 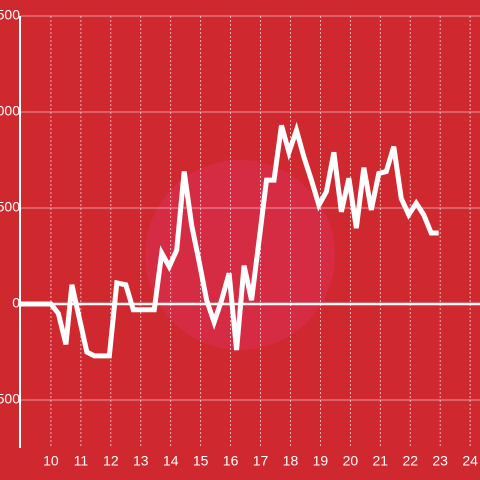 What do you see at coordinates (111, 461) in the screenshot?
I see `x-tick-label: 12` at bounding box center [111, 461].